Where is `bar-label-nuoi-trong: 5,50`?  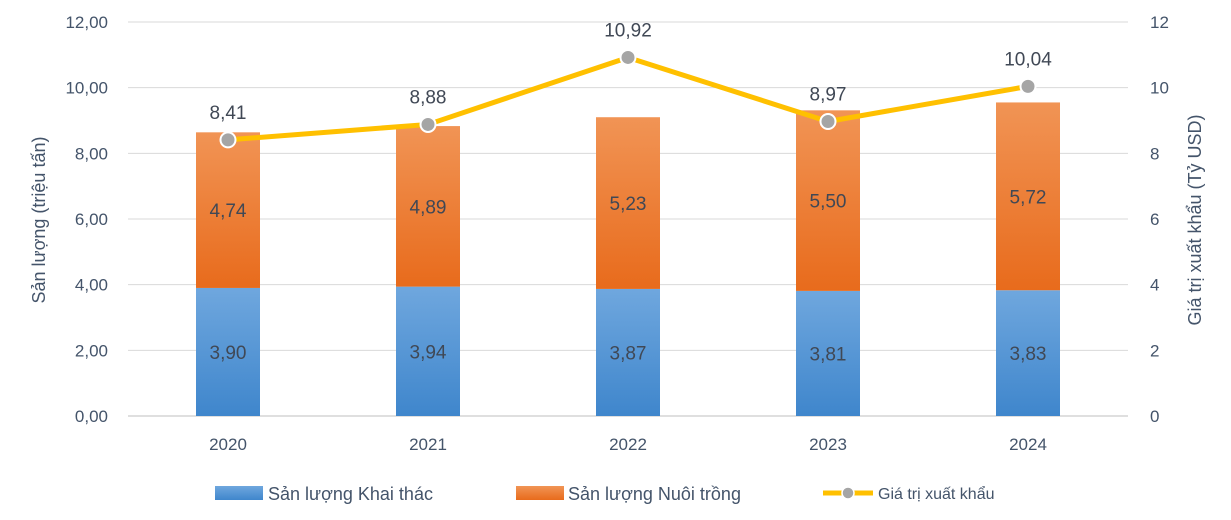 bar-label-nuoi-trong: 5,50 is located at coordinates (828, 202).